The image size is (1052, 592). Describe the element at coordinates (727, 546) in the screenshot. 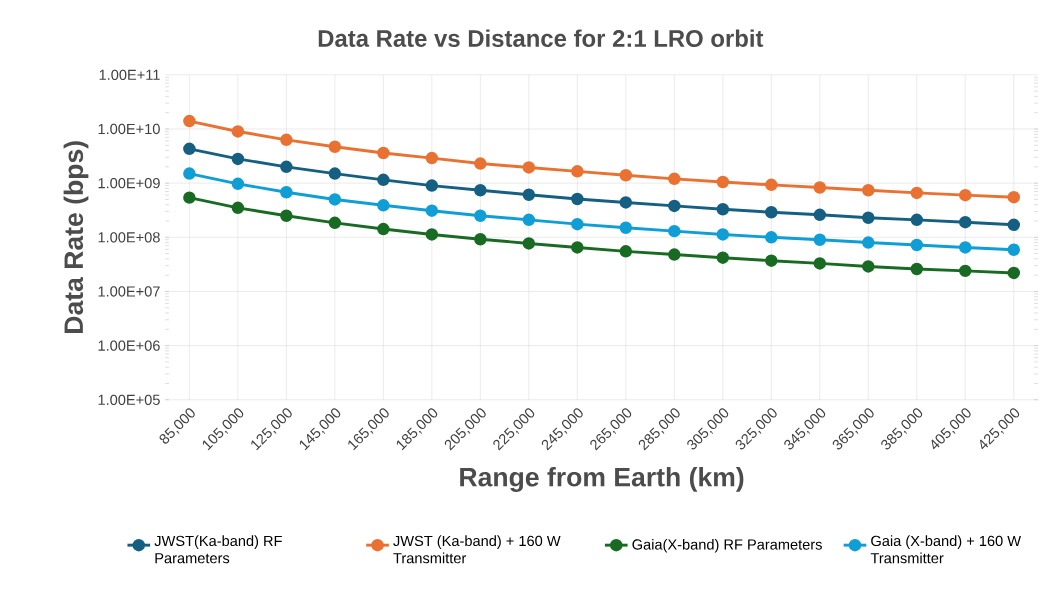

I see `legend-label: Gaia(X-band) RF Parameters` at that location.